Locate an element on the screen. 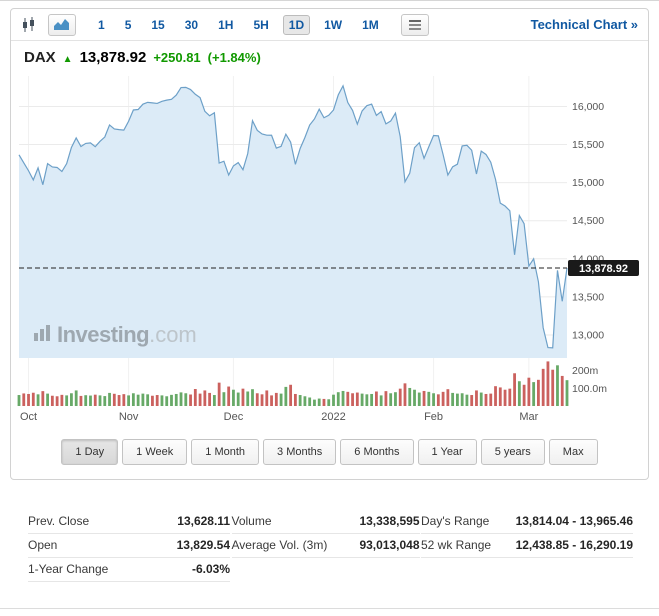  up-arrow-icon: ▲ is located at coordinates (67, 59).